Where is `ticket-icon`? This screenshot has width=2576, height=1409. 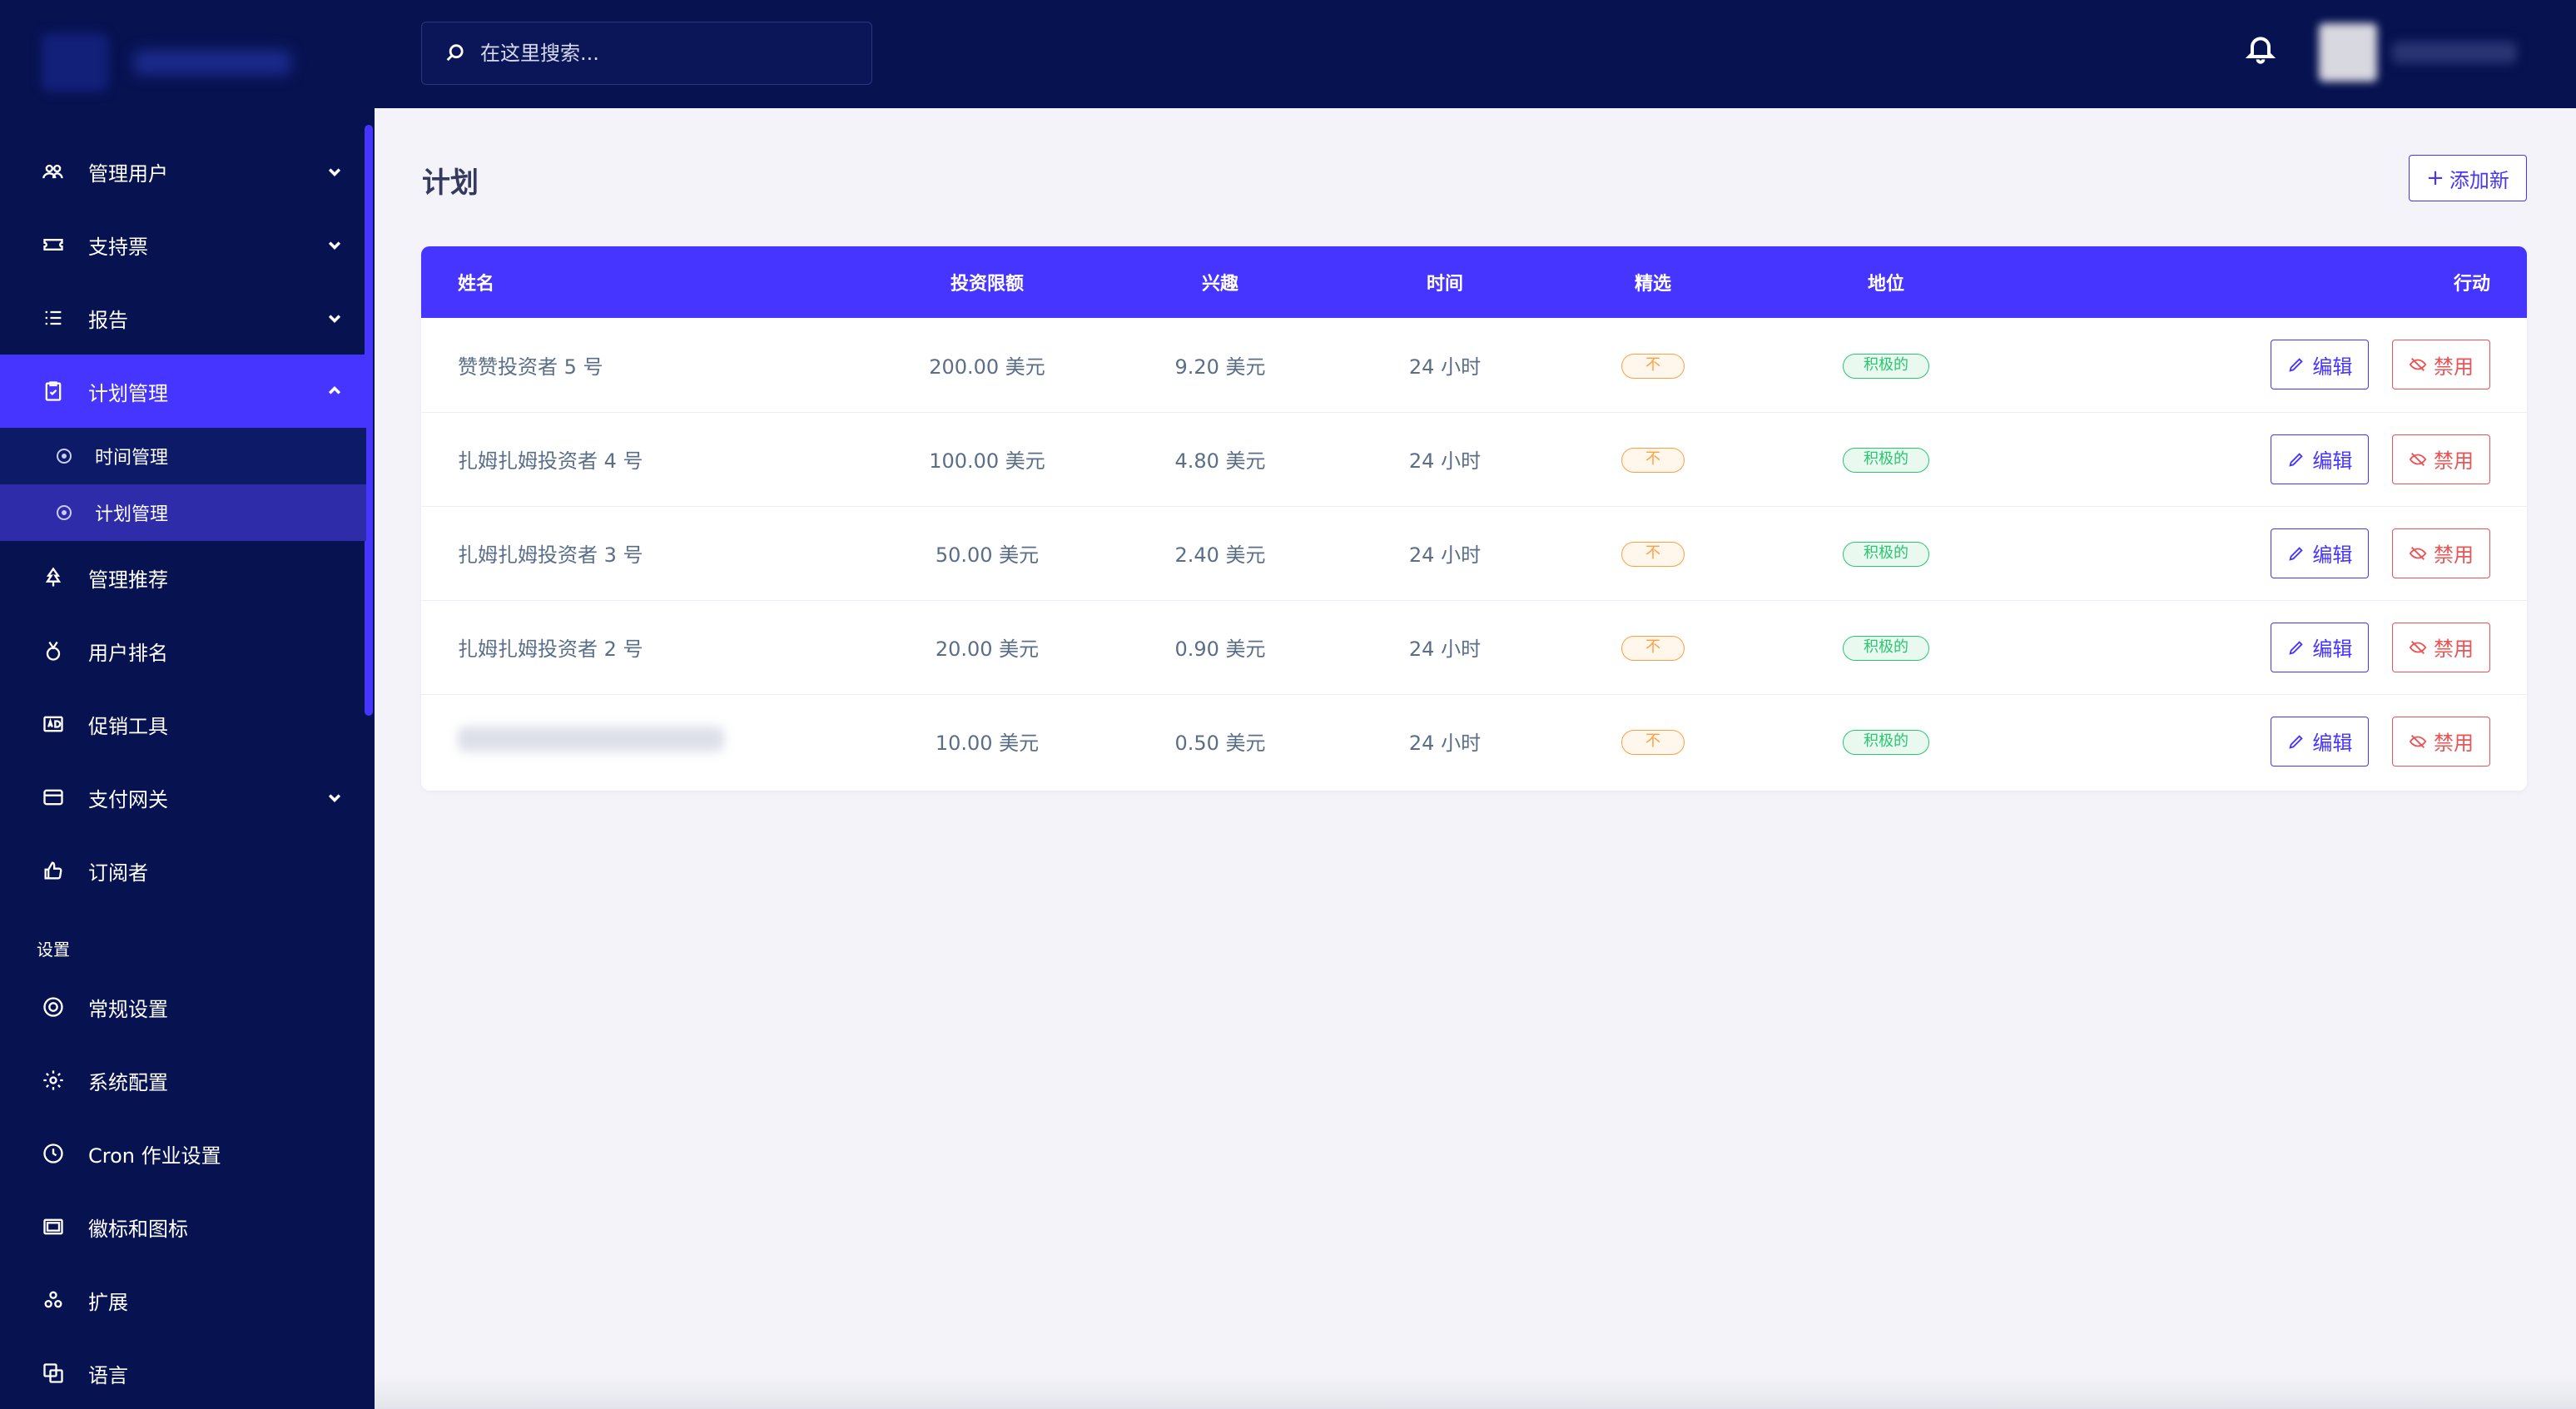 ticket-icon is located at coordinates (53, 245).